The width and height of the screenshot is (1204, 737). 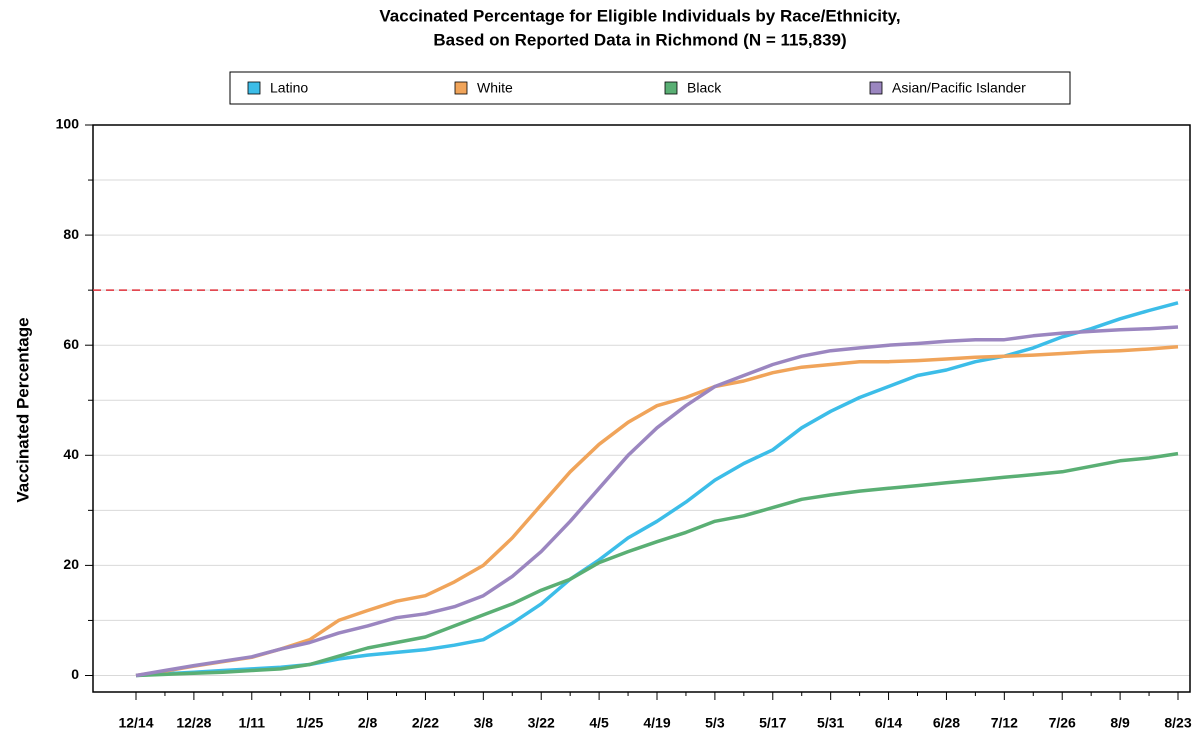 I want to click on x-tick-label: 7/12, so click(x=1004, y=723).